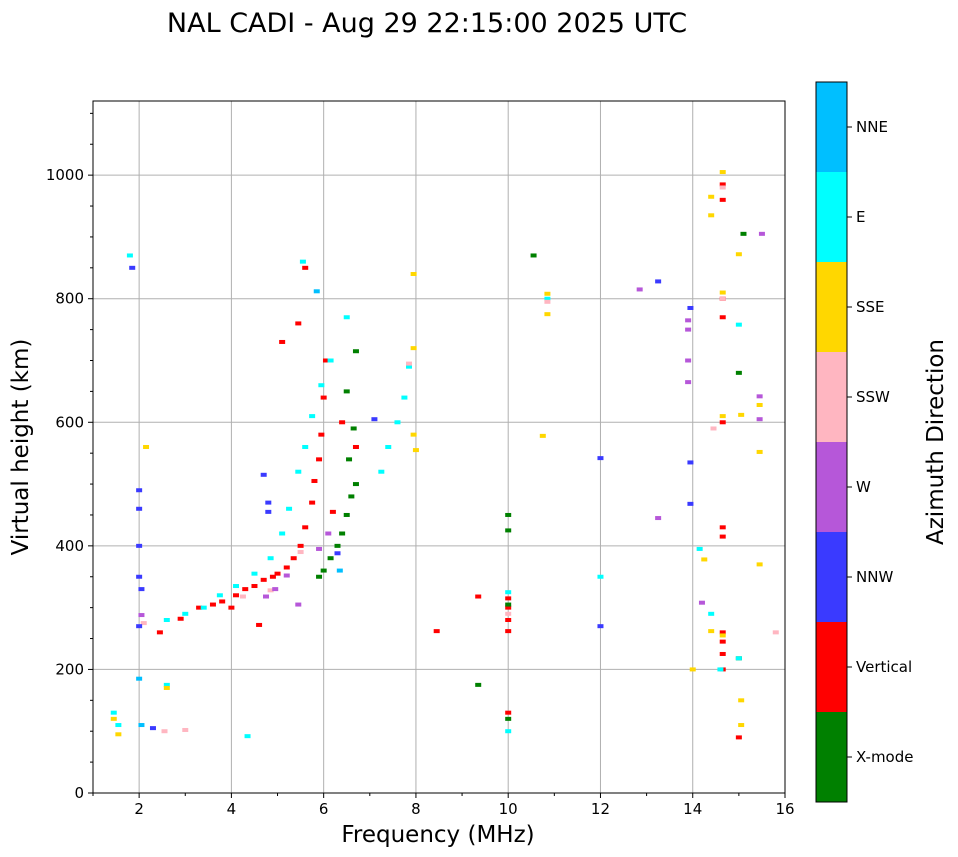 The image size is (958, 857). What do you see at coordinates (873, 397) in the screenshot?
I see `colorbar-tick-label: SSW` at bounding box center [873, 397].